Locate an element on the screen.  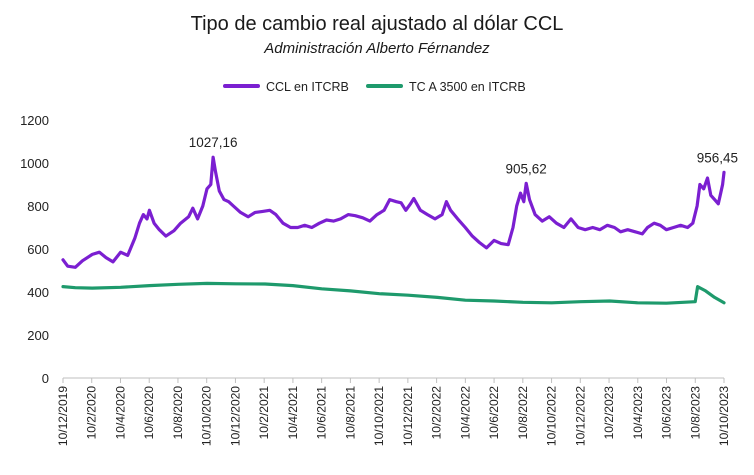
data-label: 905,62 is located at coordinates (526, 168).